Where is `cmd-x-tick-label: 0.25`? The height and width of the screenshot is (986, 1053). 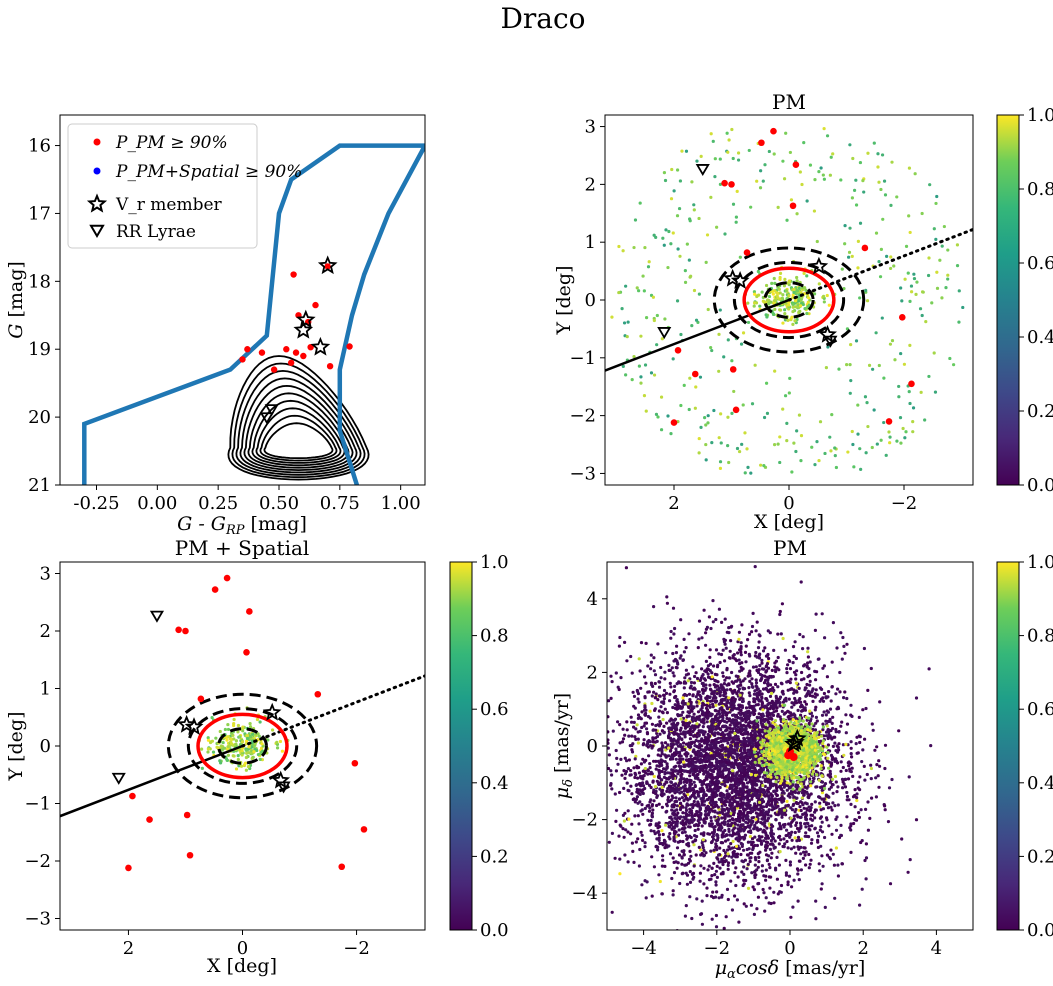
cmd-x-tick-label: 0.25 is located at coordinates (218, 503).